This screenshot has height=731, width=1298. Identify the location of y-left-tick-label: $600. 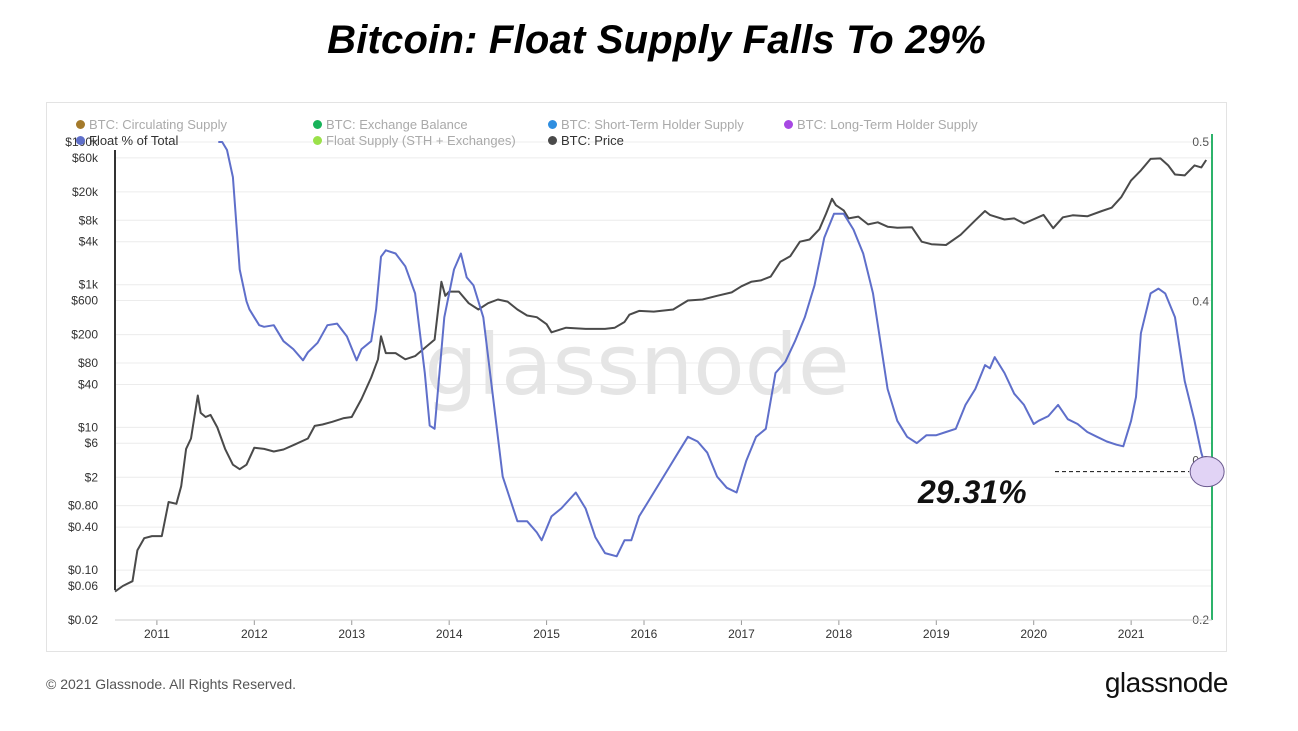
(84, 301).